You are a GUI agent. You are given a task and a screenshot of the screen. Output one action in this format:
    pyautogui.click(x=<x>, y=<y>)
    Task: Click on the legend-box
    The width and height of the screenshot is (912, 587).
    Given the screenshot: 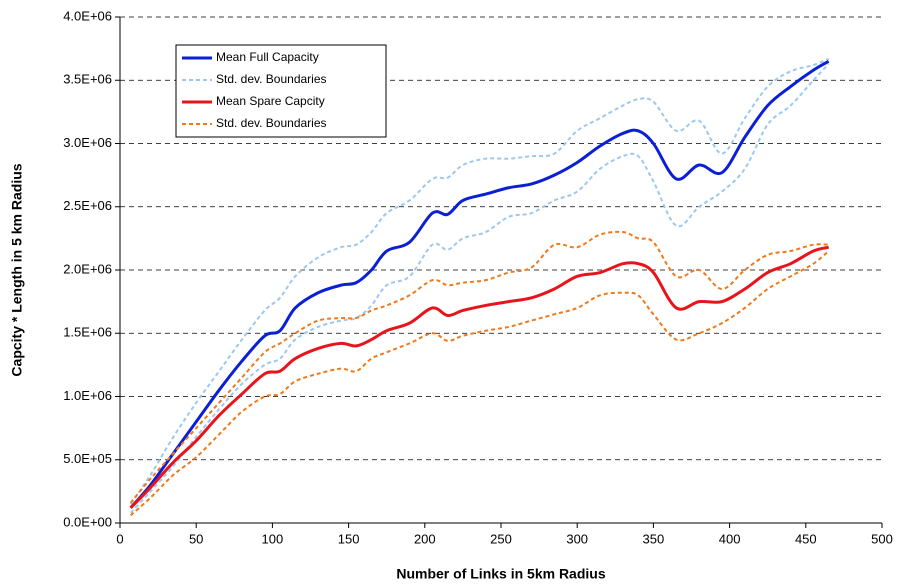 What is the action you would take?
    pyautogui.click(x=281, y=91)
    